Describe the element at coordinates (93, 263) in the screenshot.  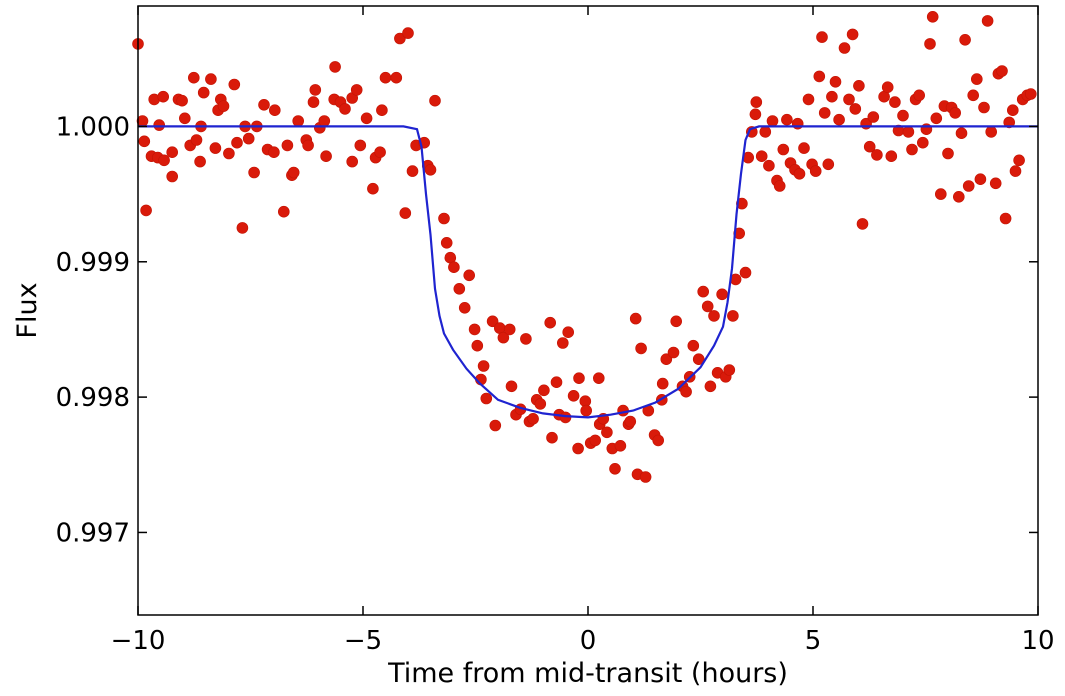
I see `y-tick-label: 0.999` at that location.